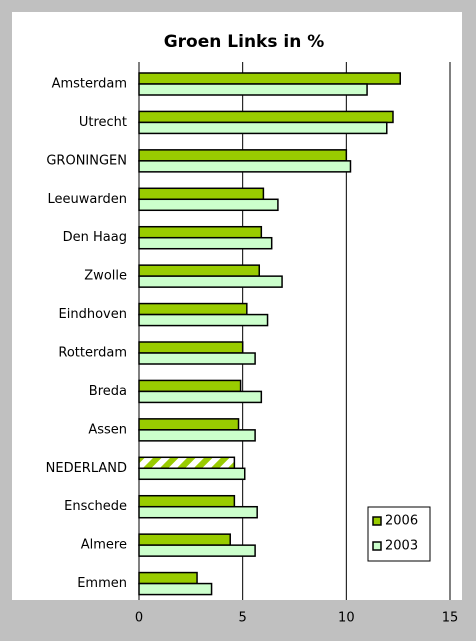 The width and height of the screenshot is (476, 641). Describe the element at coordinates (107, 429) in the screenshot. I see `y-tick-label: Assen` at that location.